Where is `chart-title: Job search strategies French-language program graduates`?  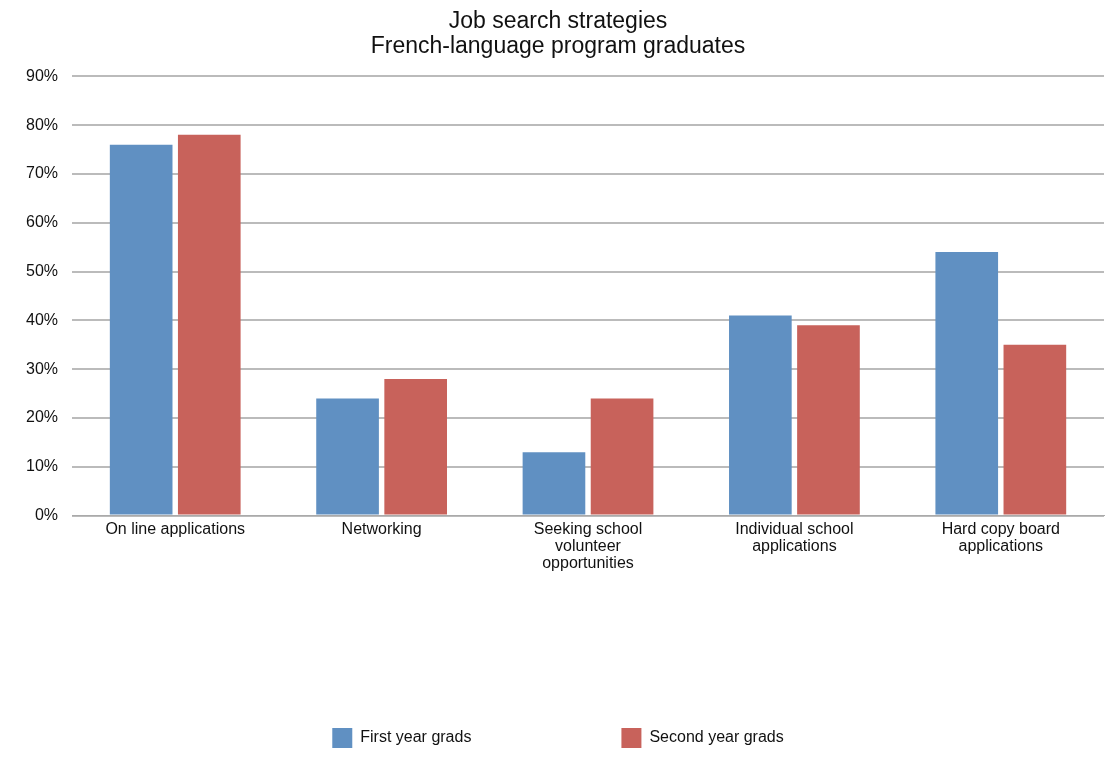
chart-title: Job search strategies French-language program graduates is located at coordinates (558, 32).